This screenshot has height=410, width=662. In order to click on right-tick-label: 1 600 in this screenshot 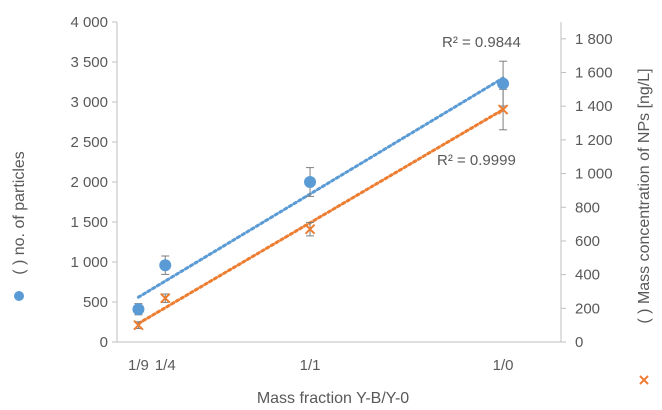, I will do `click(594, 73)`.